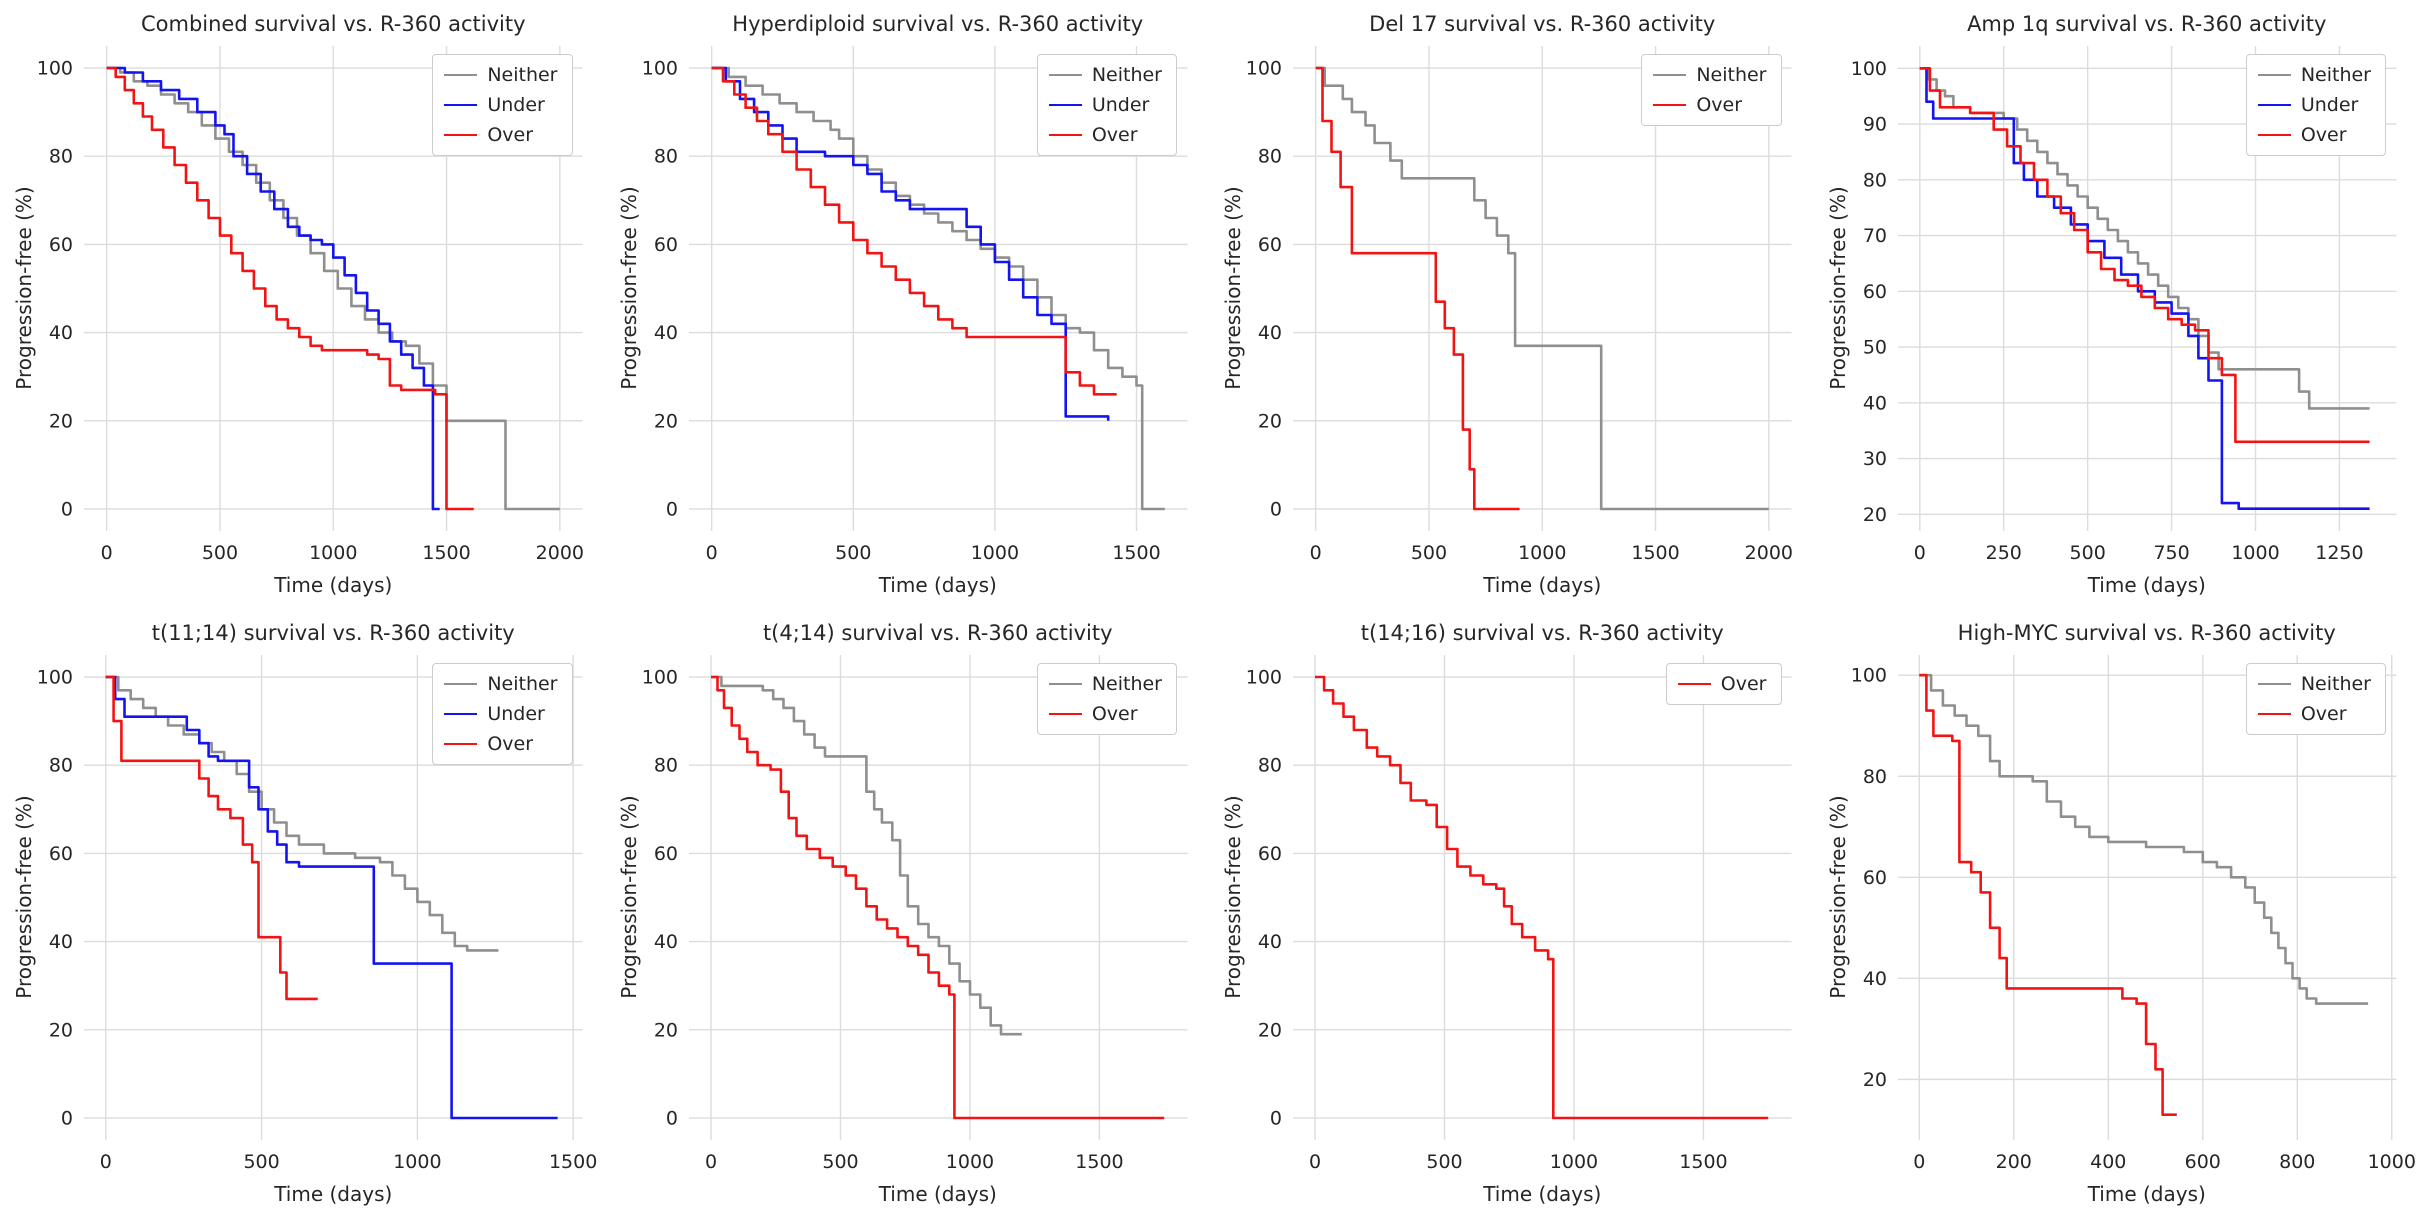 This screenshot has height=1218, width=2418. What do you see at coordinates (2297, 1162) in the screenshot?
I see `x-tick-label: 800` at bounding box center [2297, 1162].